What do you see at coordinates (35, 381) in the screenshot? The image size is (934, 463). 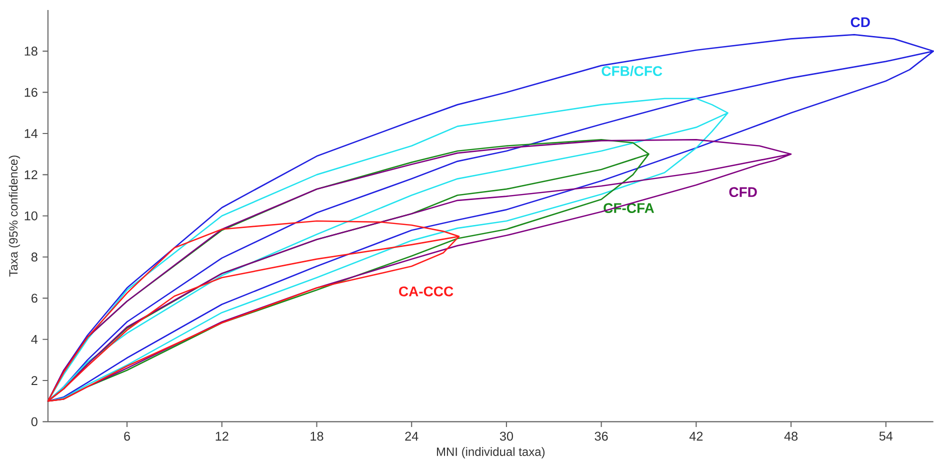 I see `y-tick-label: 2` at bounding box center [35, 381].